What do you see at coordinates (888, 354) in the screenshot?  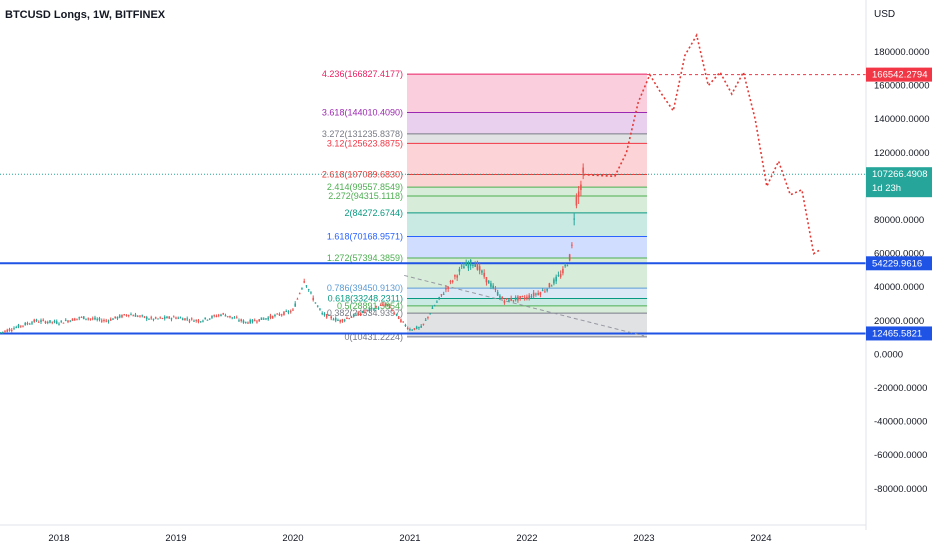 I see `y-tick-label: 0.0000` at bounding box center [888, 354].